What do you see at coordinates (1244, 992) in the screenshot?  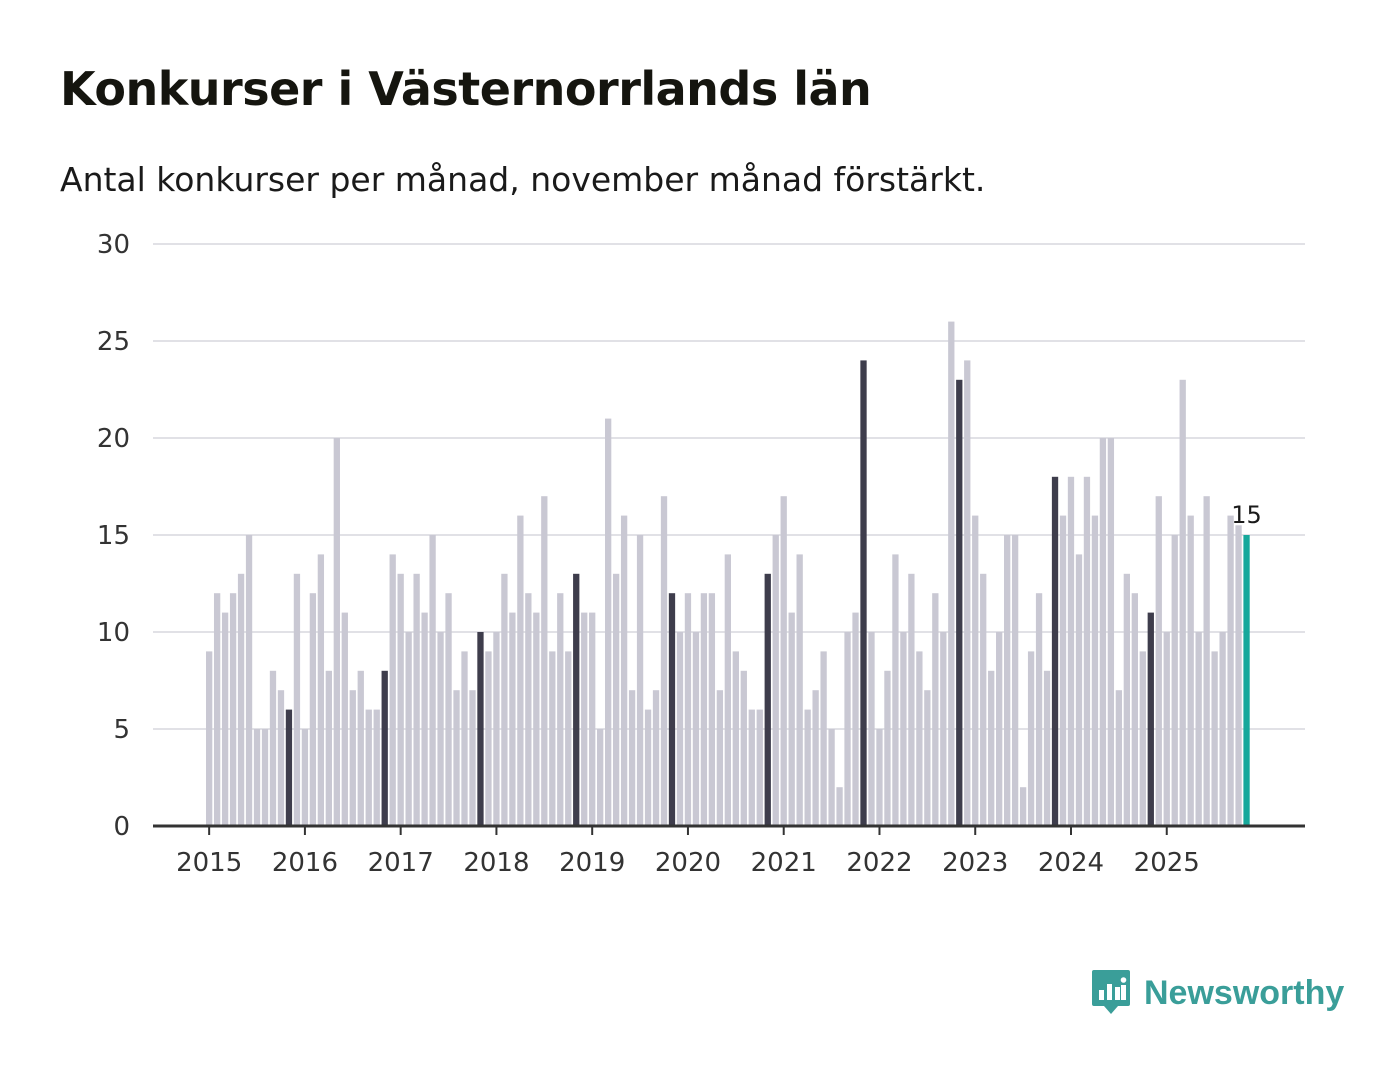 I see `brand-name: Newsworthy` at bounding box center [1244, 992].